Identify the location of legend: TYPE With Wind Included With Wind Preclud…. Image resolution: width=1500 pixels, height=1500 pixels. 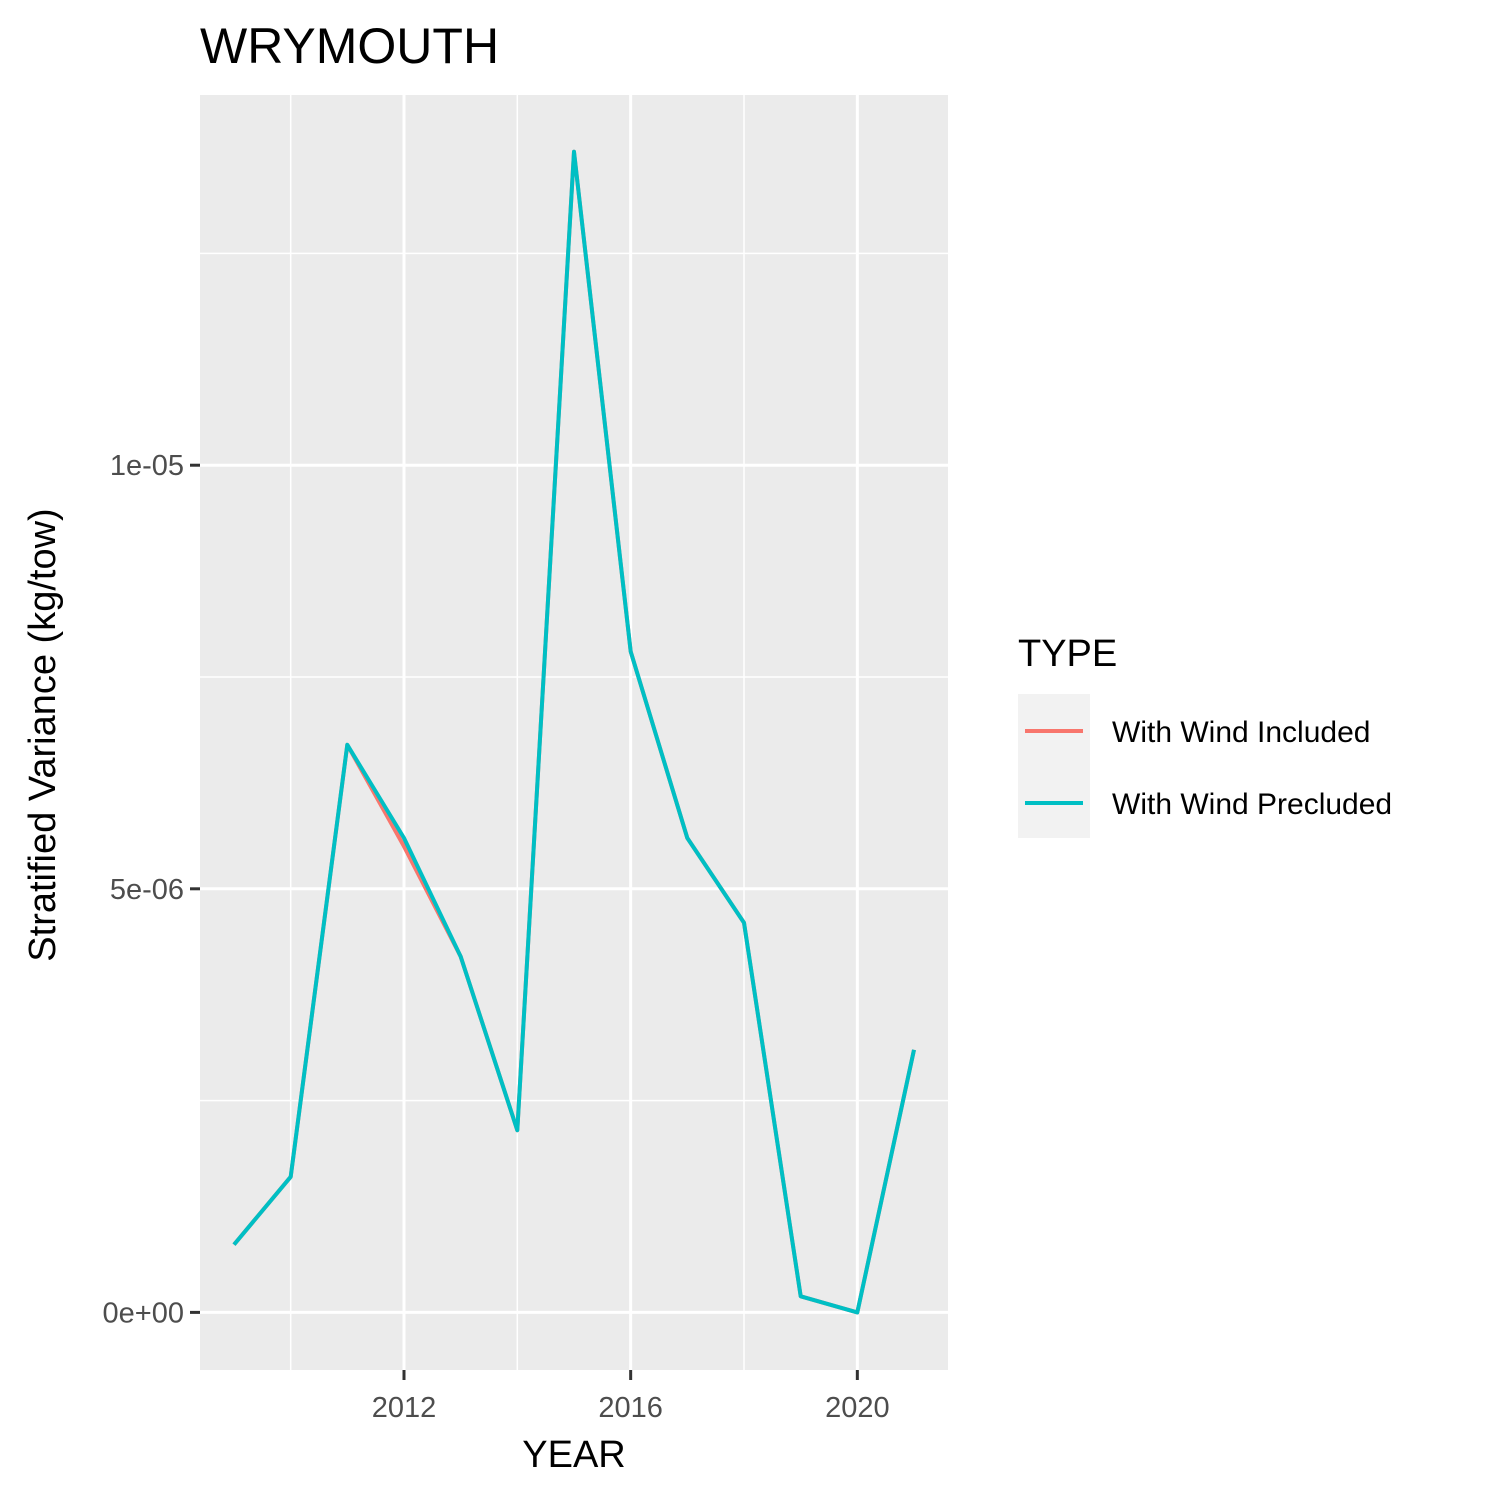
(1205, 735).